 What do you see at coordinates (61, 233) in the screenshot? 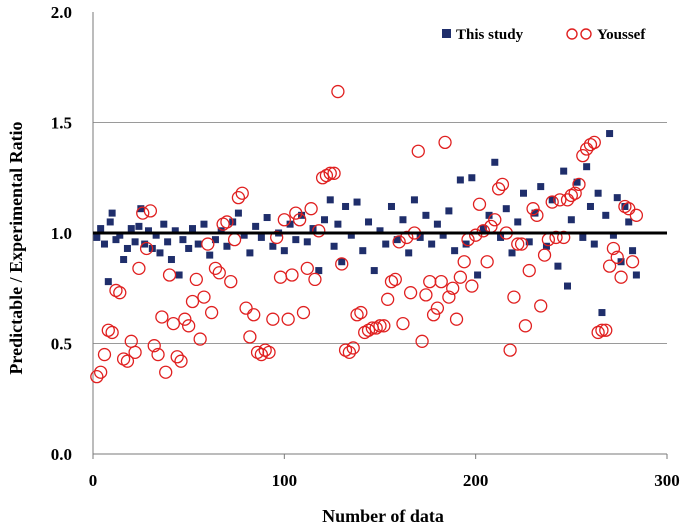
I see `y-tick-label: 1.0` at bounding box center [61, 233].